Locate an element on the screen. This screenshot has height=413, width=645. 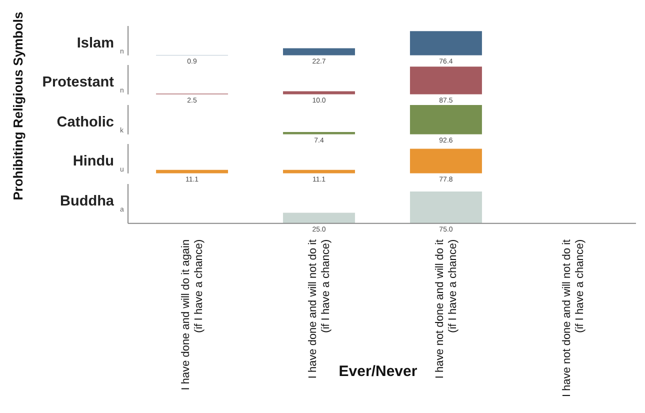
y-axis-title: Hindu is located at coordinates (93, 162).